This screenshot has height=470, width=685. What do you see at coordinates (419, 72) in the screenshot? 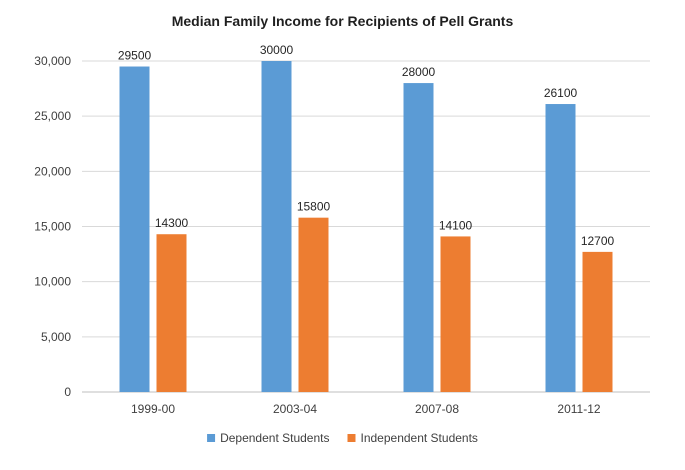
I see `data-label: 28000` at bounding box center [419, 72].